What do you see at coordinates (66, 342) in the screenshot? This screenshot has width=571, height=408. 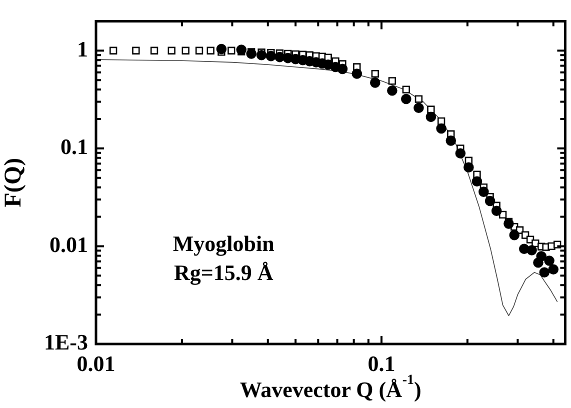 I see `y-tick-label: 1E-3` at bounding box center [66, 342].